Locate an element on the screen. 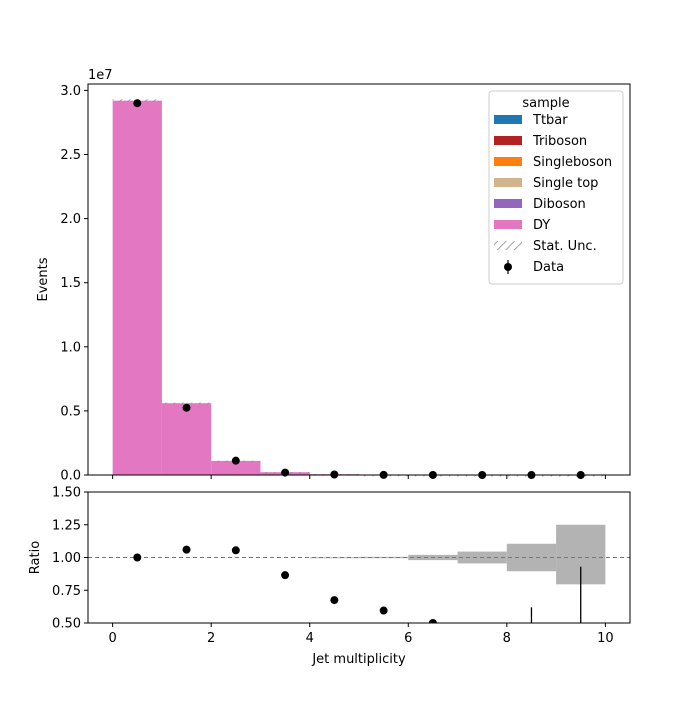 This screenshot has height=704, width=700. ratio-y-tick-label: 0.50 is located at coordinates (66, 624).